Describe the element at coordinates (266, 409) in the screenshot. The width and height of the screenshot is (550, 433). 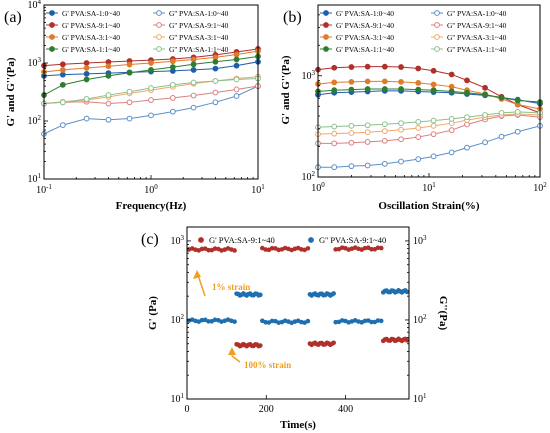
I see `panel-c-xtick-label-1: 200` at that location.